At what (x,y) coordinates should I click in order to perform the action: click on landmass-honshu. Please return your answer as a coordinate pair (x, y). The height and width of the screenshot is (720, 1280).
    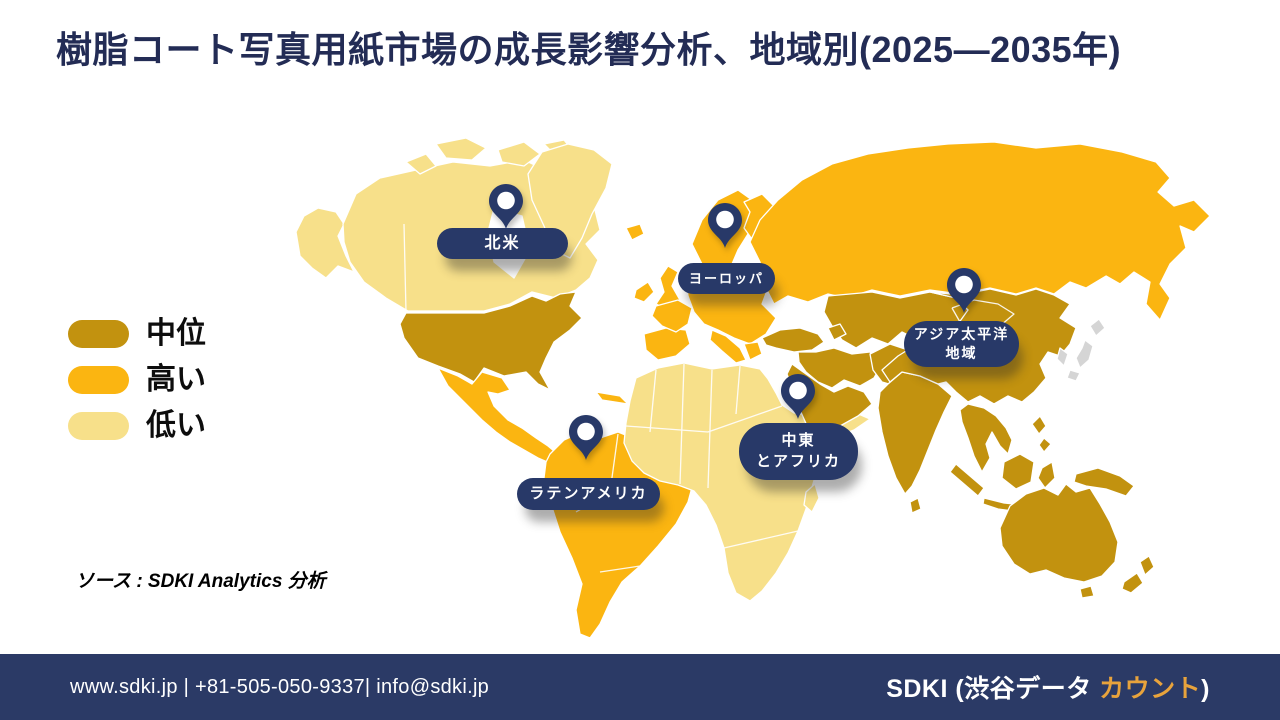
    Looking at the image, I should click on (1084, 354).